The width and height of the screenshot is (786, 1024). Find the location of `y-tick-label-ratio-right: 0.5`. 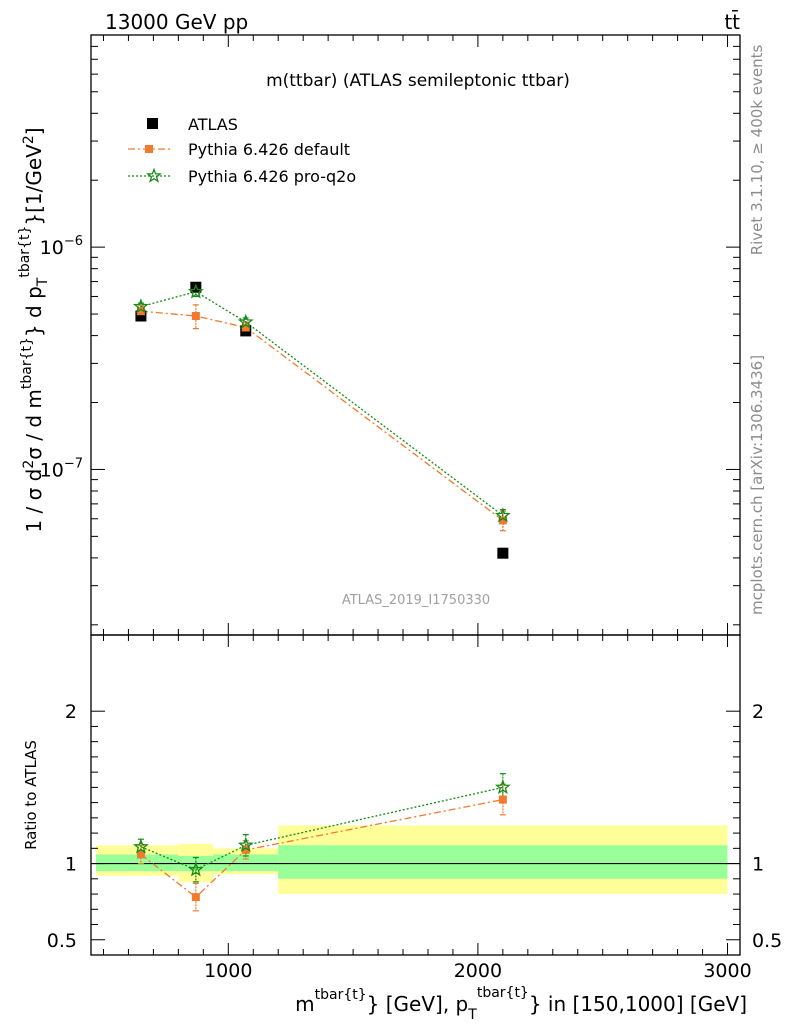

y-tick-label-ratio-right: 0.5 is located at coordinates (767, 941).